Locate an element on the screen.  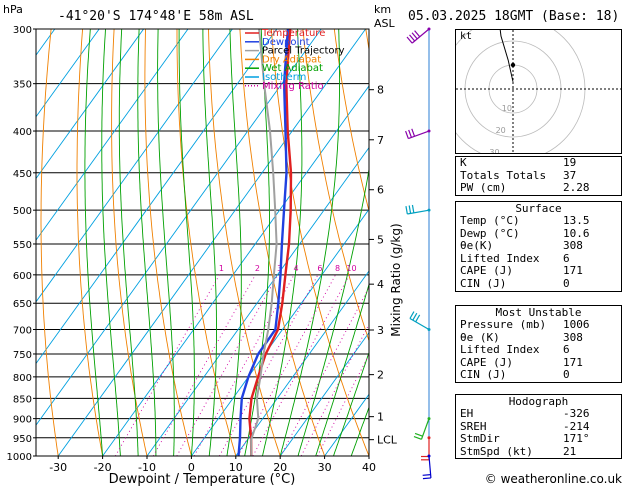
hodograph-ring is located at coordinates (513, 89).